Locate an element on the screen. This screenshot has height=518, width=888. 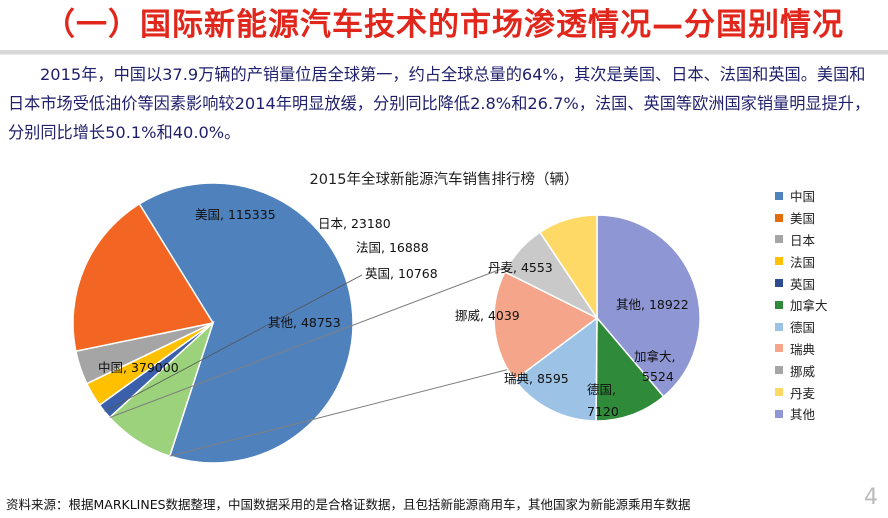
legend-label: 德国 is located at coordinates (803, 328).